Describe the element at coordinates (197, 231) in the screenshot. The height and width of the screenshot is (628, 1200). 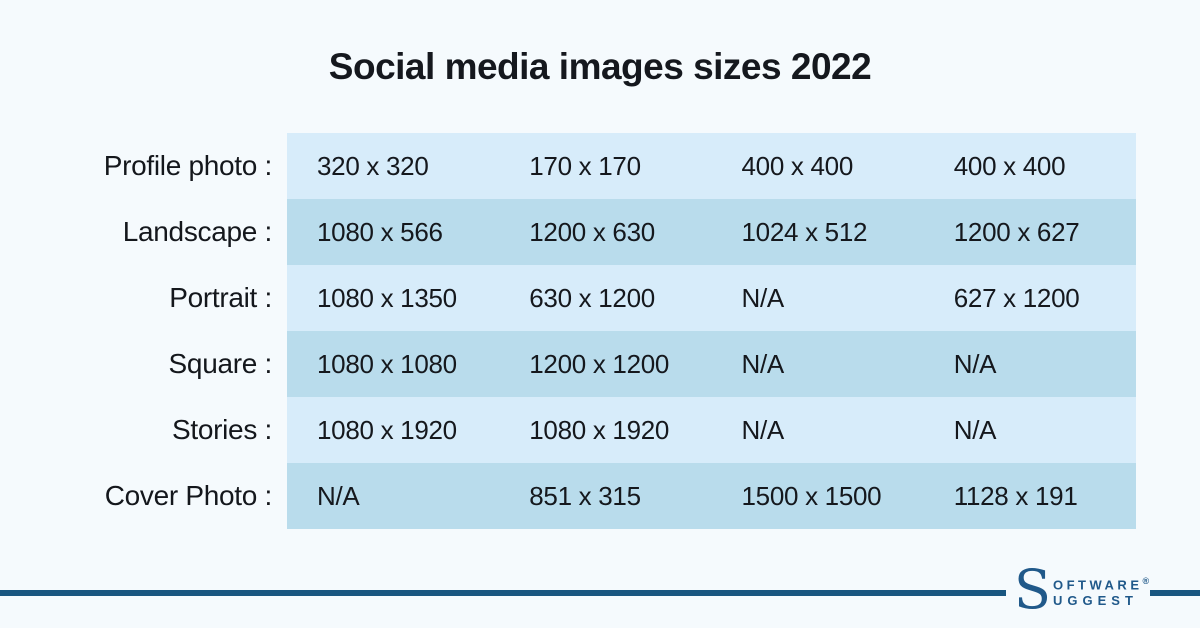
I see `row-label: Landscape :` at that location.